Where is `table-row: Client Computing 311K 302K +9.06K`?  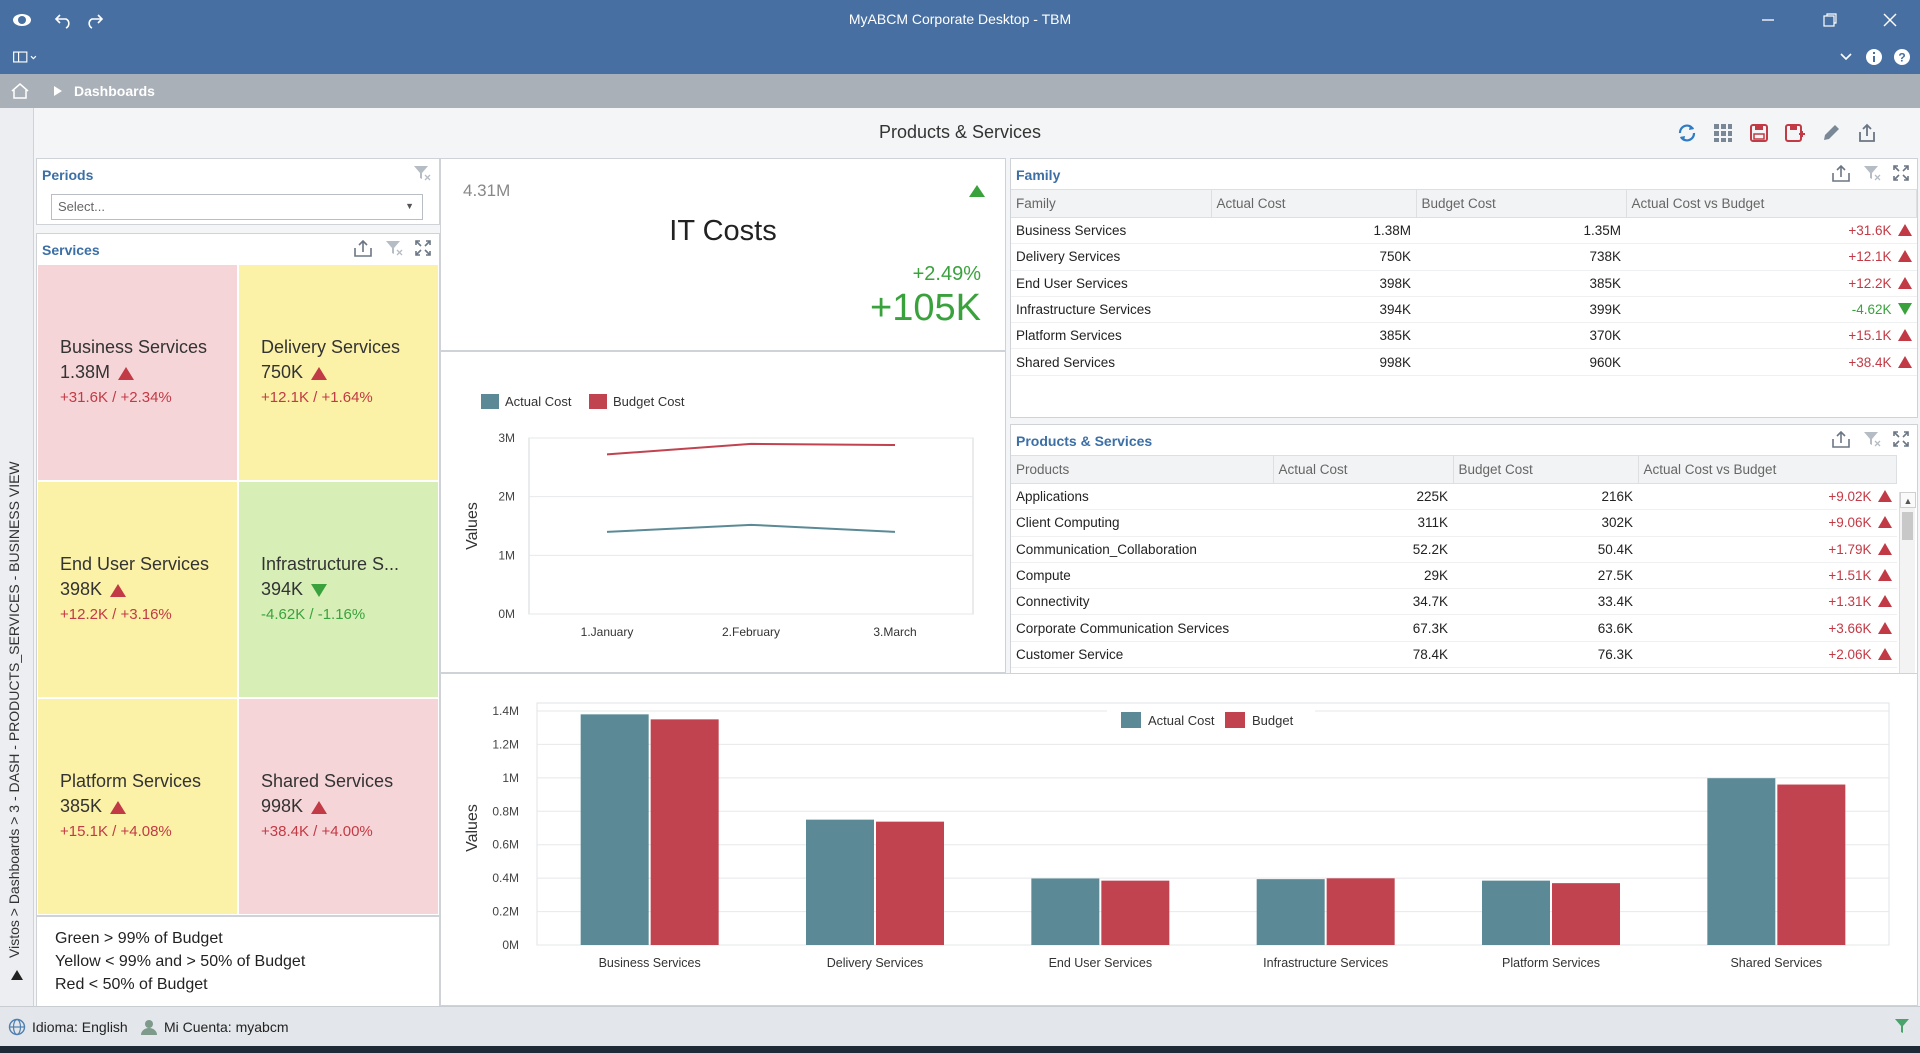 table-row: Client Computing 311K 302K +9.06K is located at coordinates (1454, 523).